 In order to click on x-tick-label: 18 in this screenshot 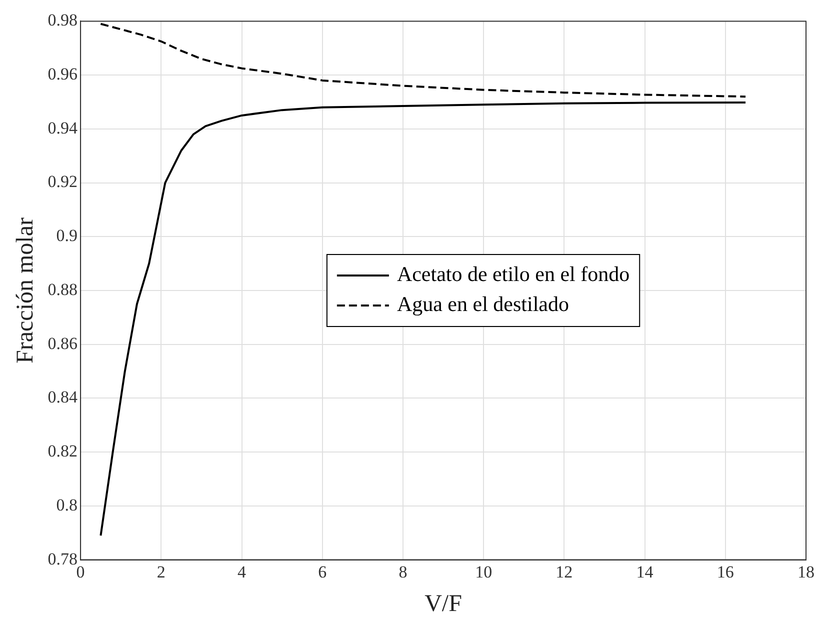, I will do `click(806, 572)`.